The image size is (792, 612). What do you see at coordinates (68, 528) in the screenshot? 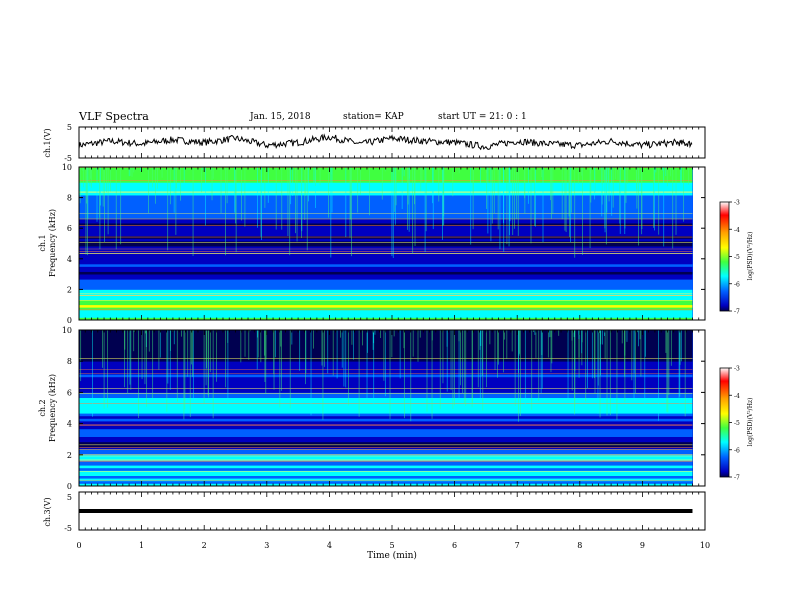
I see `ch3-ytick-bottom: -5` at bounding box center [68, 528].